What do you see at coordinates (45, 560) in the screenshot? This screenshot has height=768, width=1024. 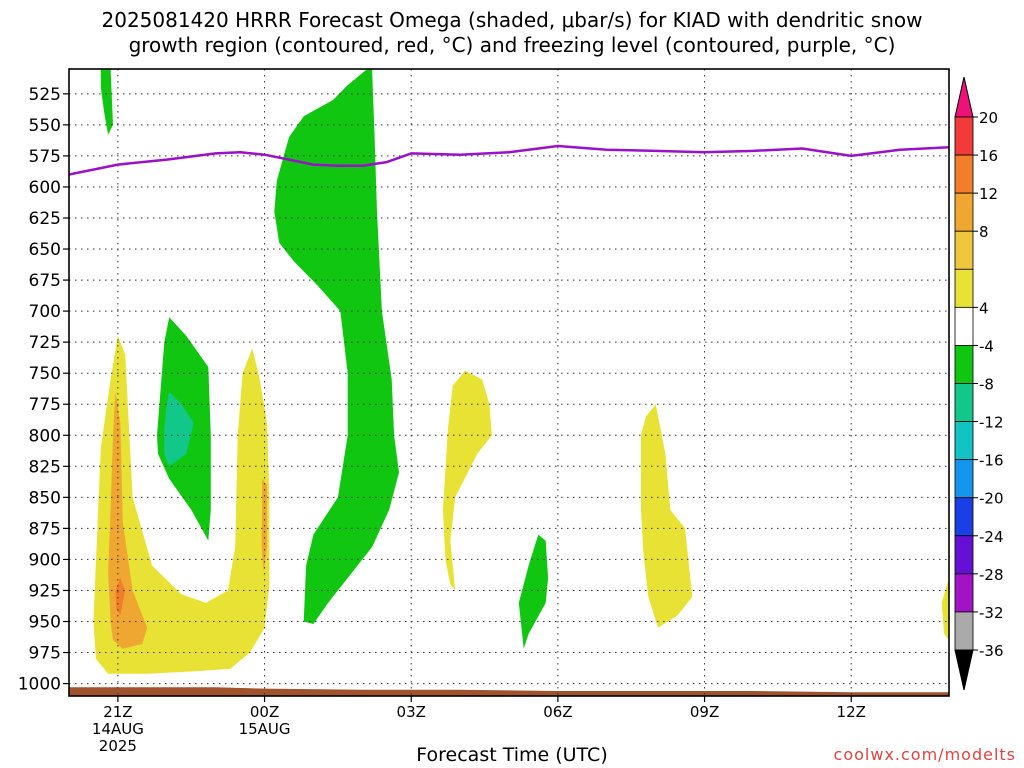 I see `y-tick-label-900: 900` at bounding box center [45, 560].